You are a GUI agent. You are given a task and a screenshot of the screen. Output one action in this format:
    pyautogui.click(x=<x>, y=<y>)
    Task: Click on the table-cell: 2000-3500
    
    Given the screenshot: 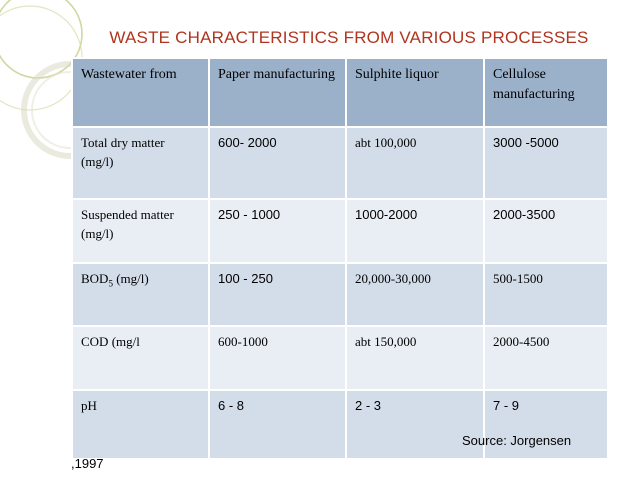 What is the action you would take?
    pyautogui.click(x=546, y=231)
    